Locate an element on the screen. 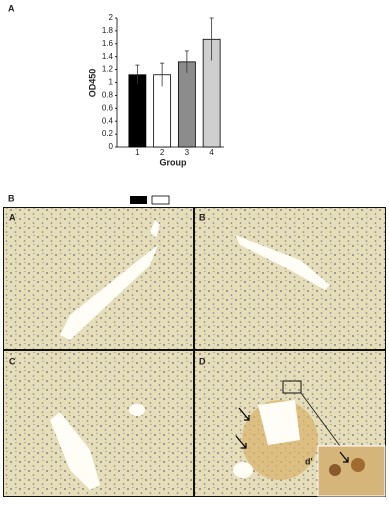  subpanel-label: A is located at coordinates (12, 217).